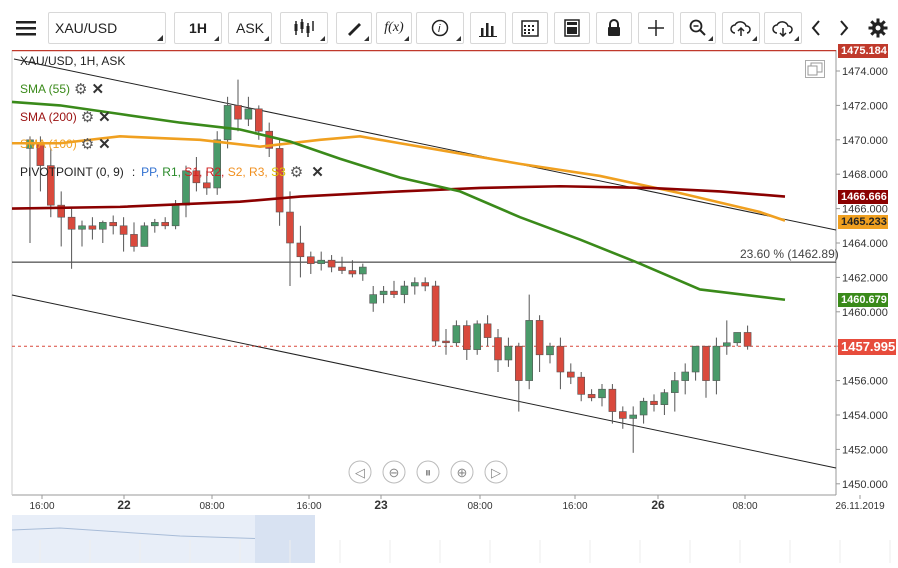 The height and width of the screenshot is (568, 898). I want to click on chart-title: XAU/USD, 1H, ASK, so click(73, 61).